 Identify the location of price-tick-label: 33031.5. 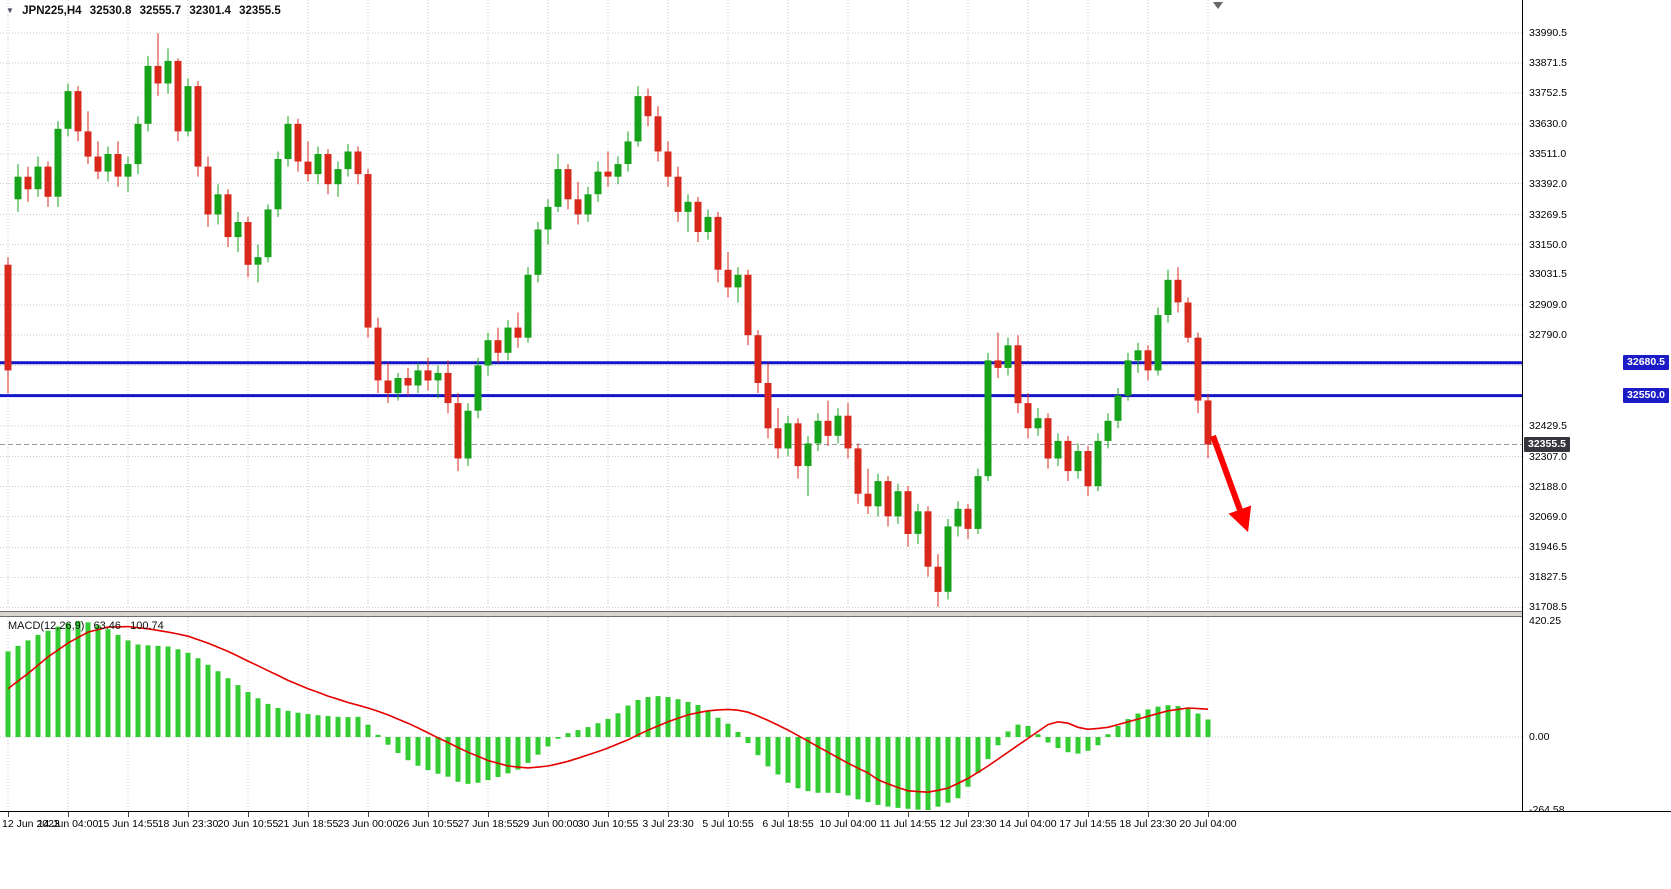
(1548, 274).